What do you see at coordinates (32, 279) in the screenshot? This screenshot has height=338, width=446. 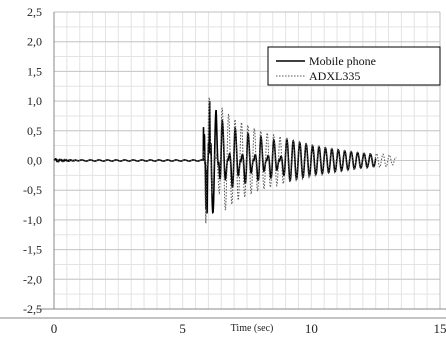 I see `y-tick-label: -2,0` at bounding box center [32, 279].